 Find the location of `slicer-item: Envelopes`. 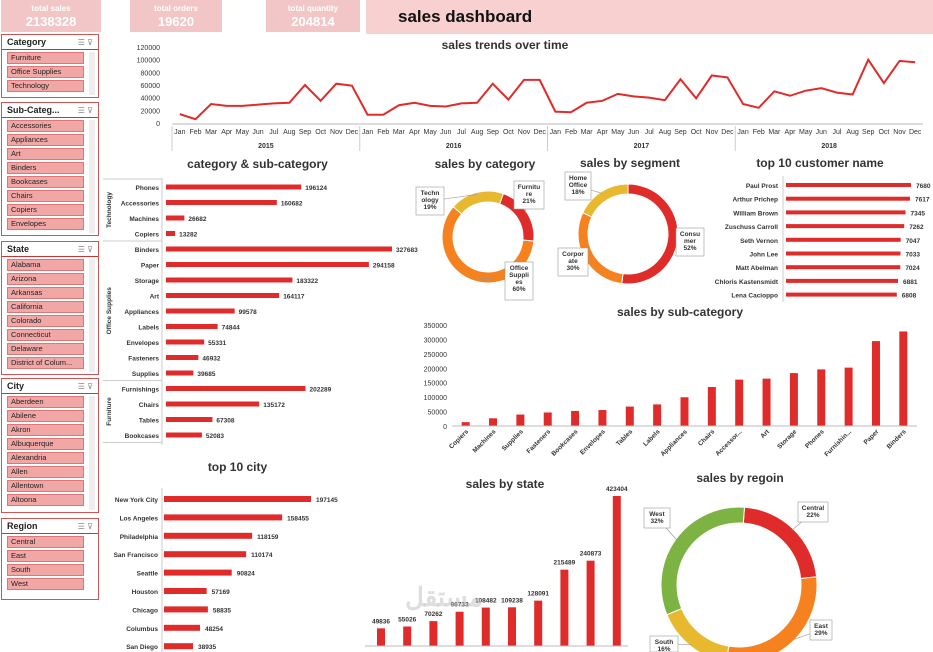

slicer-item: Envelopes is located at coordinates (45, 224).